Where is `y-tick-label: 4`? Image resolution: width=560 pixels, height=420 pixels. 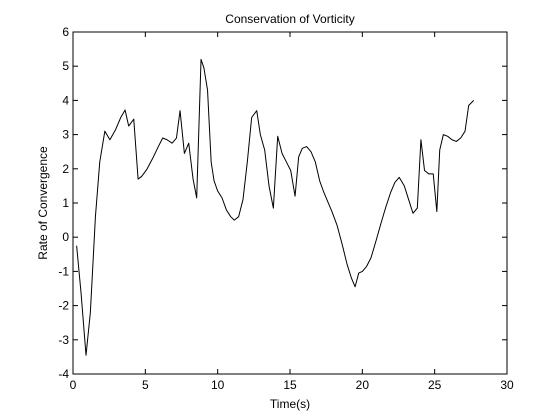 y-tick-label: 4 is located at coordinates (65, 100).